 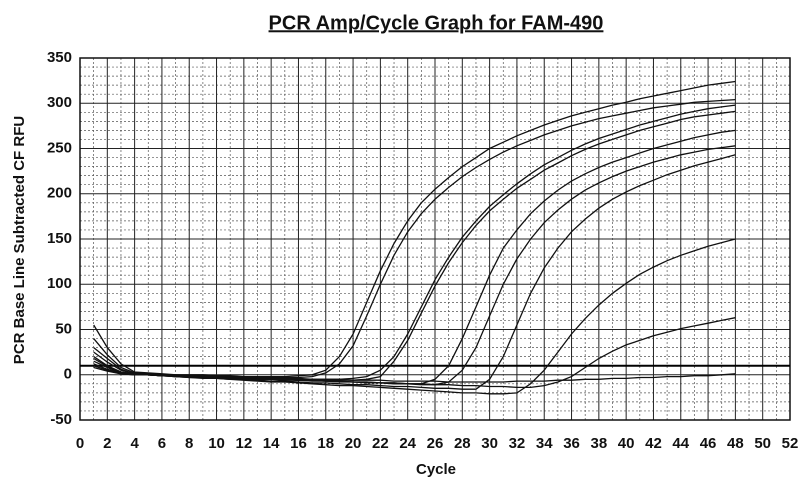 What do you see at coordinates (59, 283) in the screenshot?
I see `y-tick-label: 100` at bounding box center [59, 283].